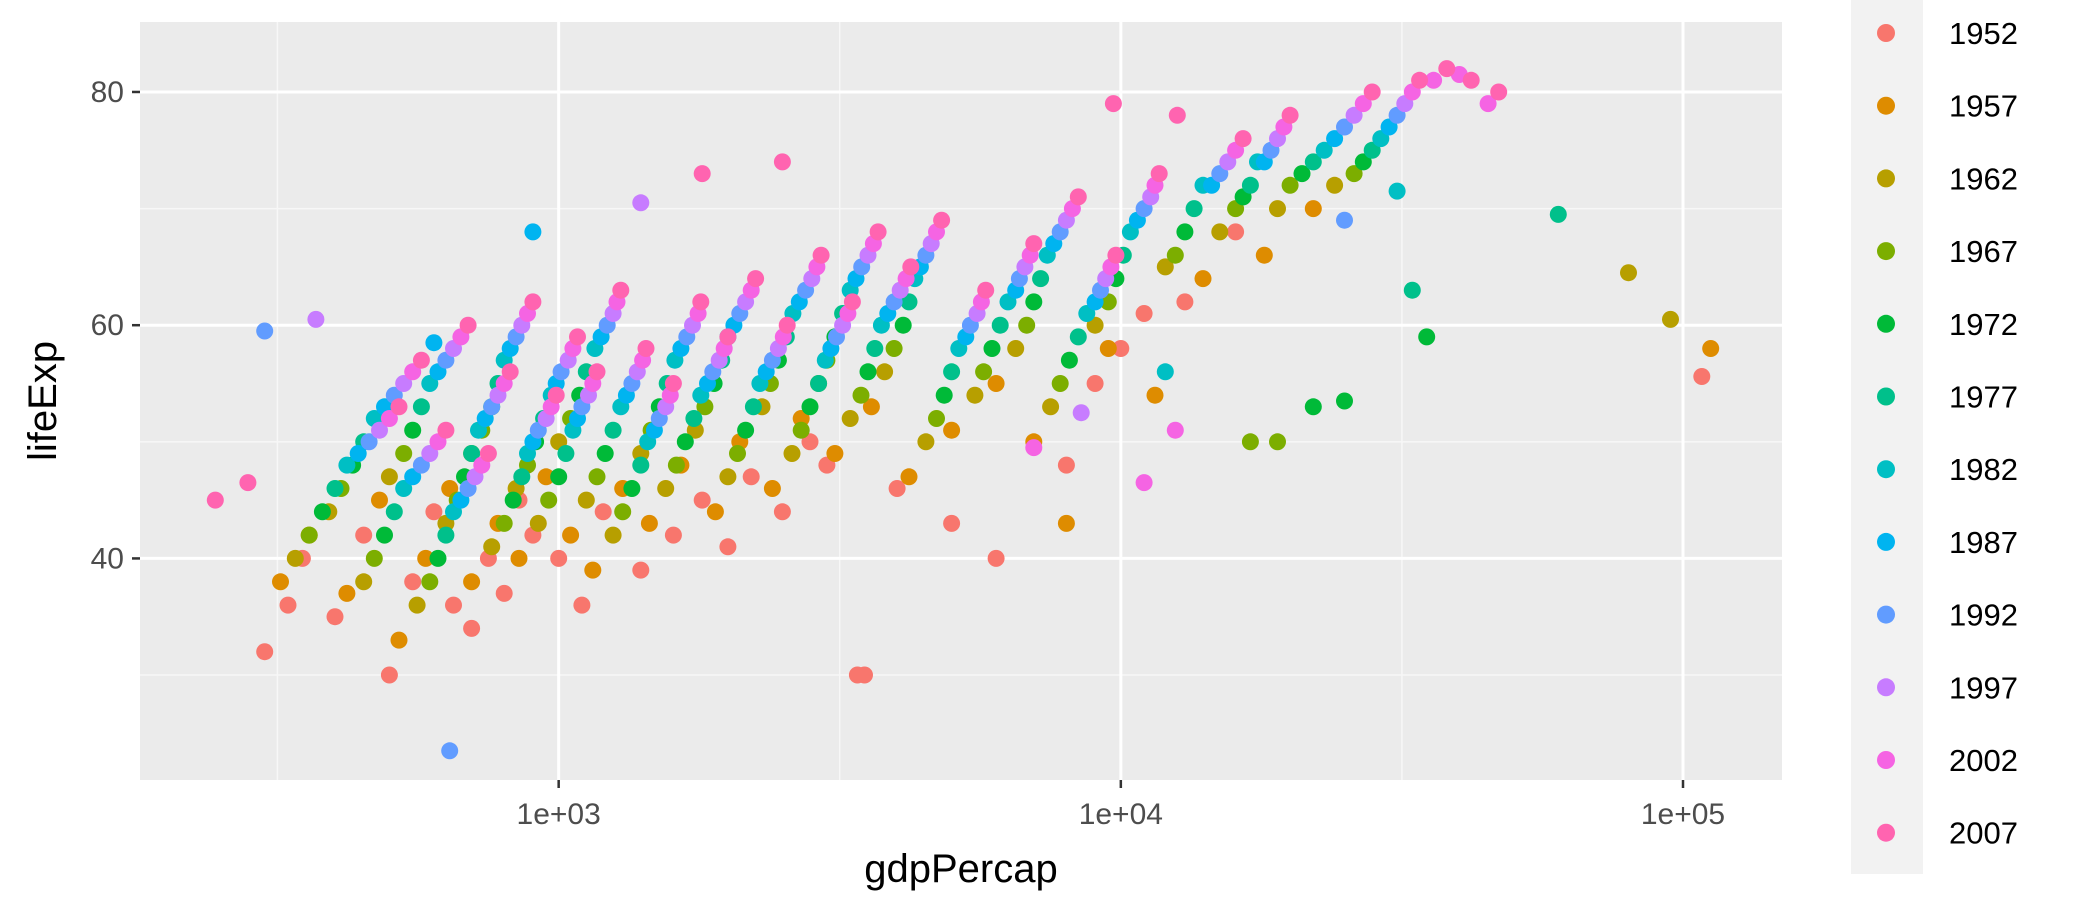 This screenshot has width=2100, height=900. I want to click on legend-key-1987, so click(1886, 541).